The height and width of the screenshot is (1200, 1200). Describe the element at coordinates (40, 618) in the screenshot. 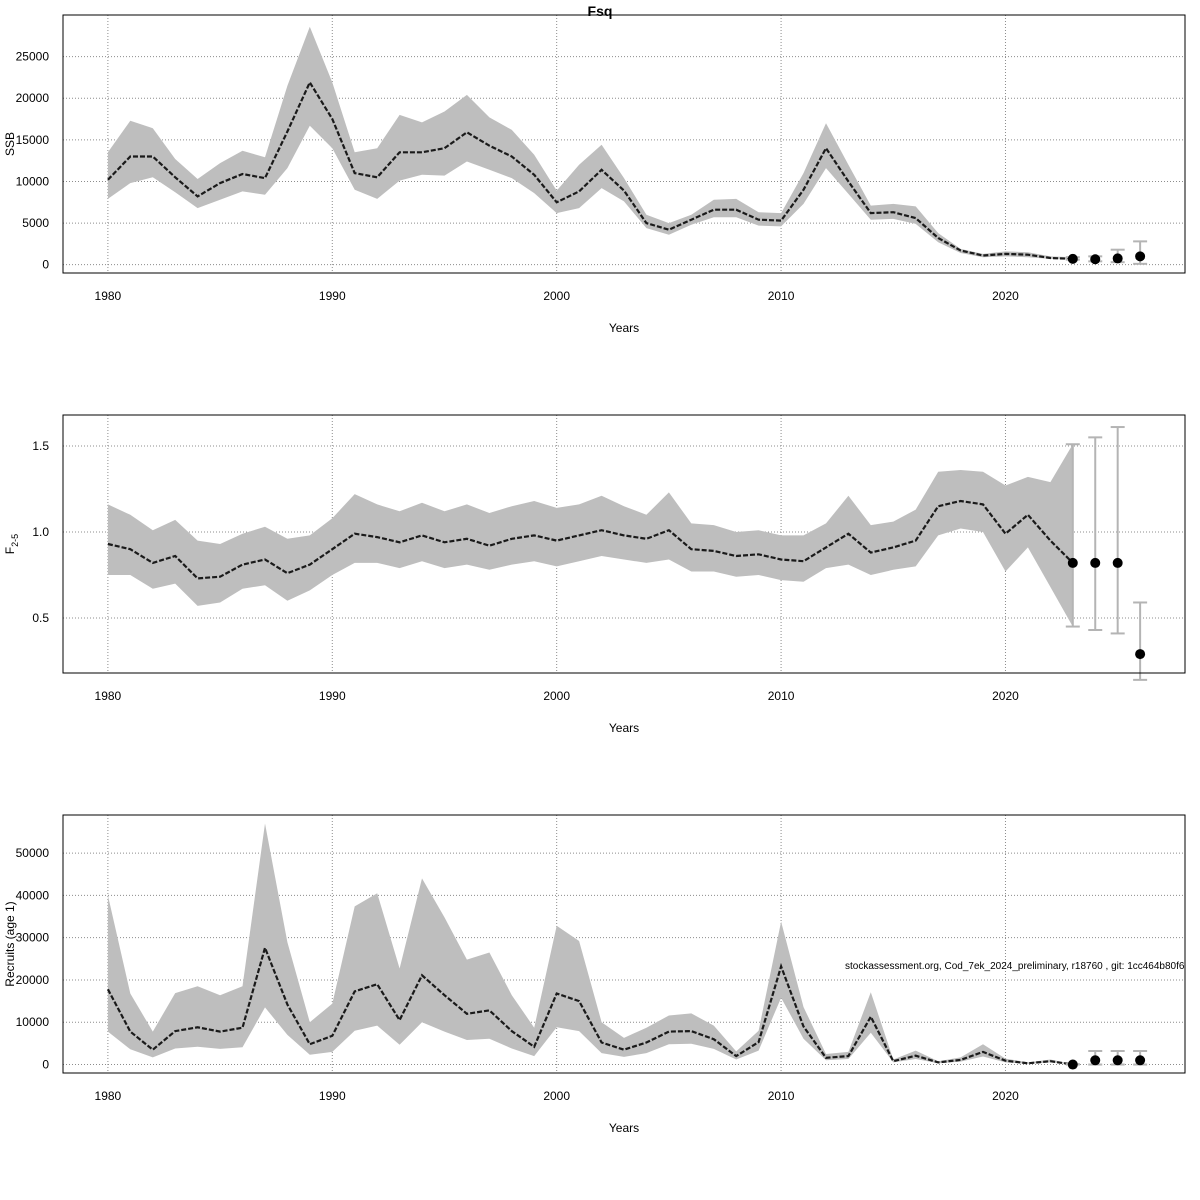

I see `y-tick-label: 0.5` at that location.